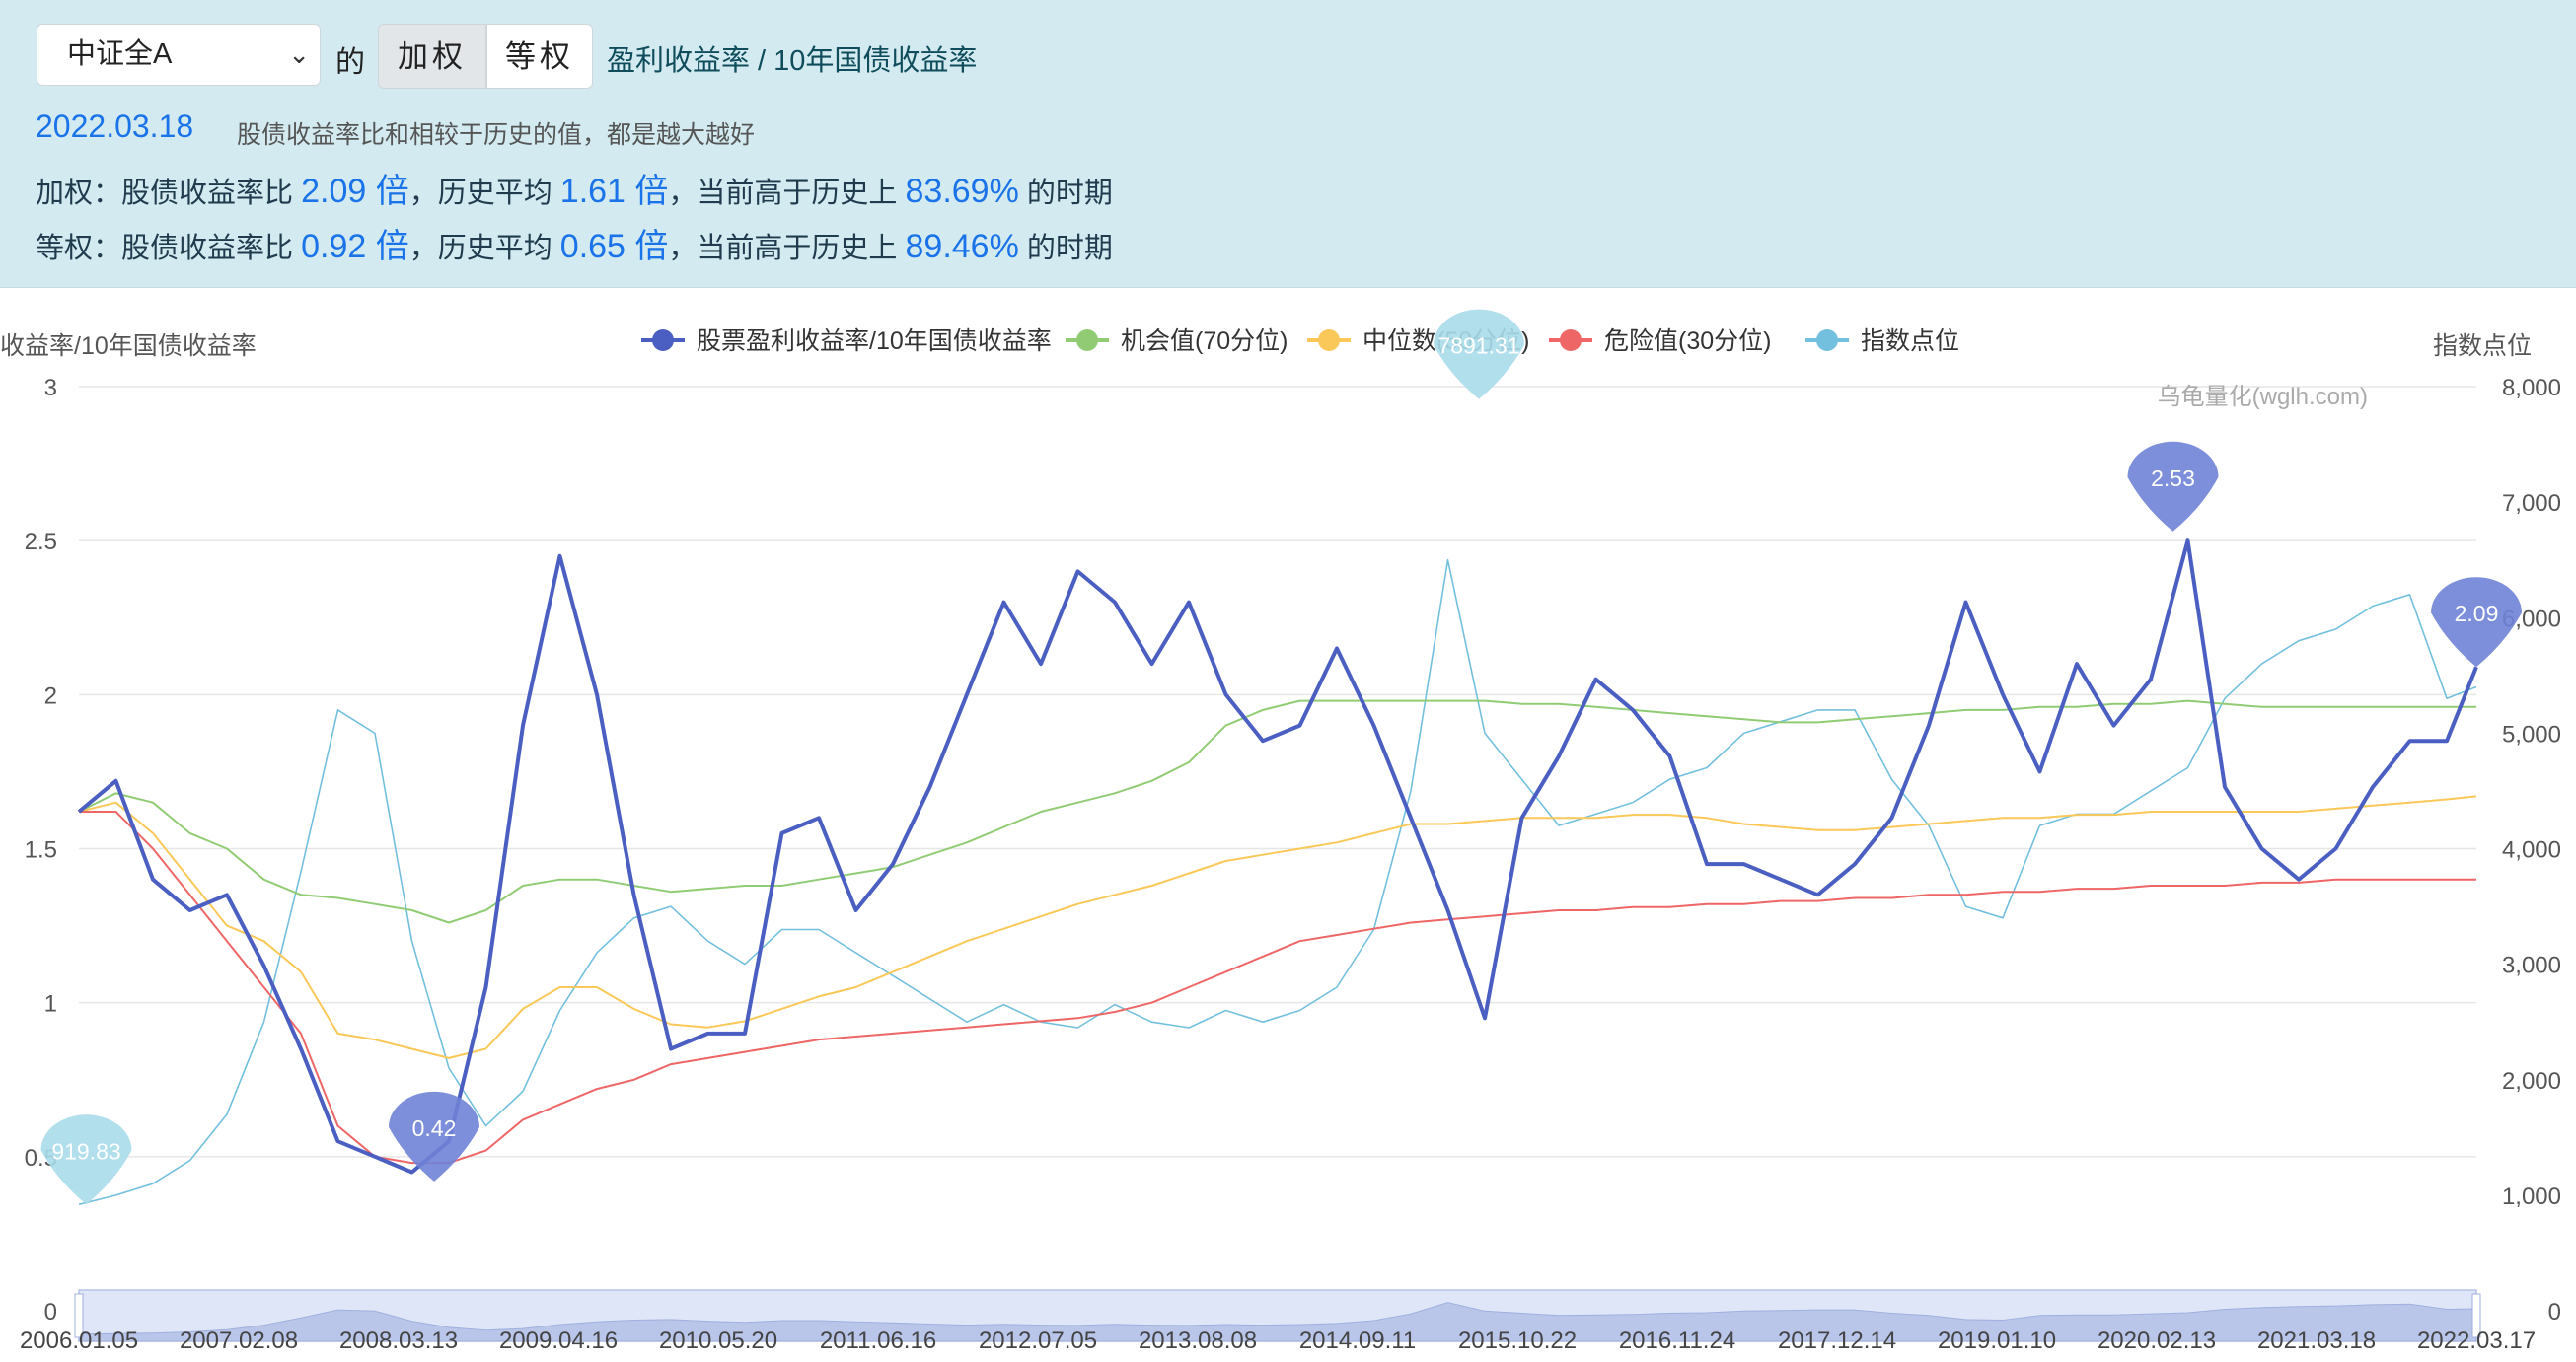 This screenshot has height=1362, width=2576. I want to click on x-tick: 2017.12.14, so click(1837, 1340).